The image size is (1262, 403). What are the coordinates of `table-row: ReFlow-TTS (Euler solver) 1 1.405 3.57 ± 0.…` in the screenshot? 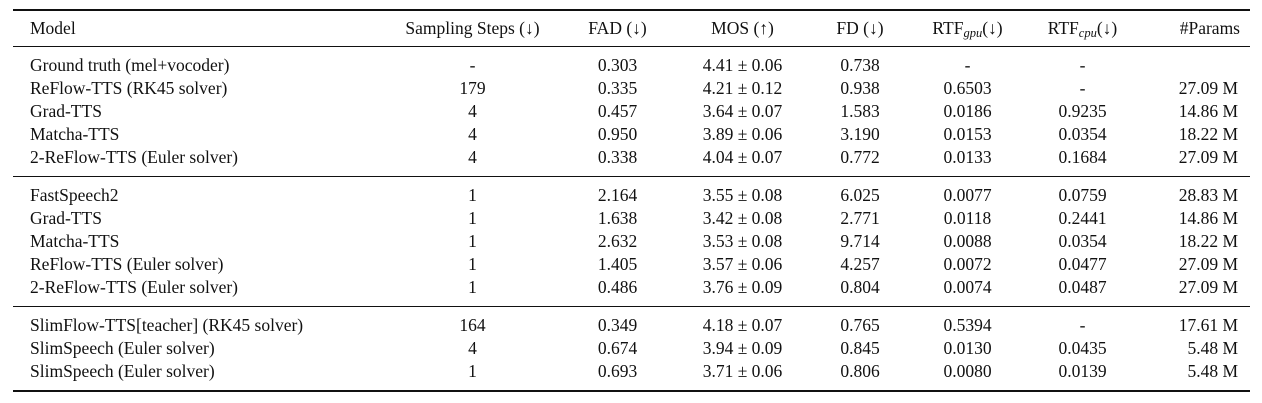 It's located at (631, 264).